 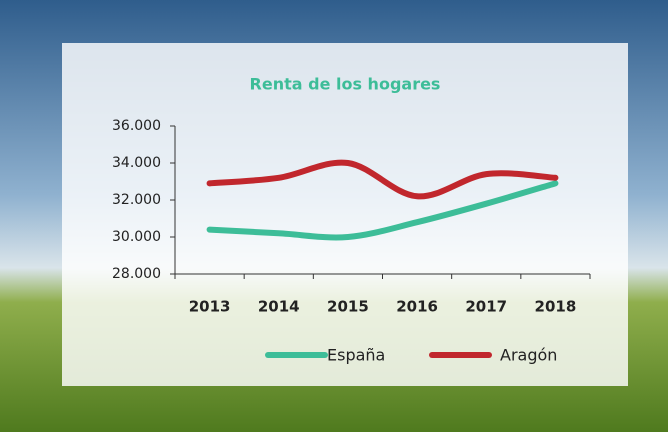 I want to click on y-tick-label: 30.000, so click(x=136, y=237).